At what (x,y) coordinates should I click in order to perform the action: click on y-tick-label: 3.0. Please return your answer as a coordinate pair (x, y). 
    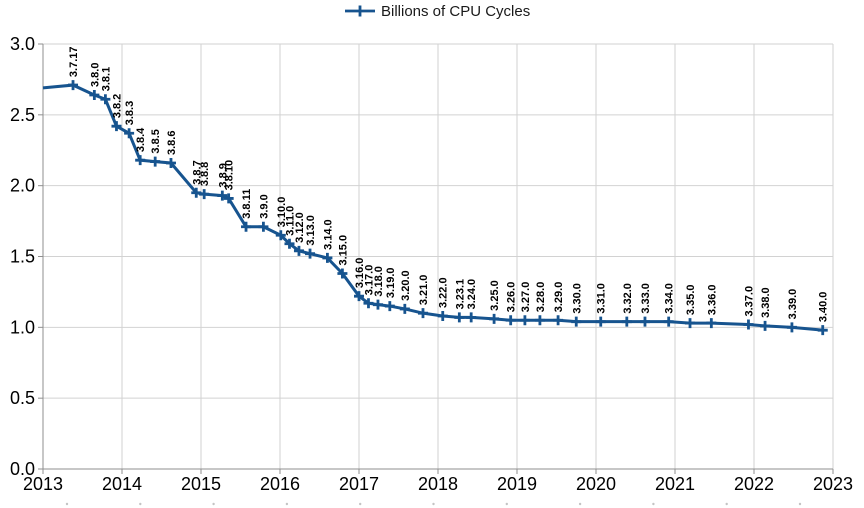
    Looking at the image, I should click on (22, 44).